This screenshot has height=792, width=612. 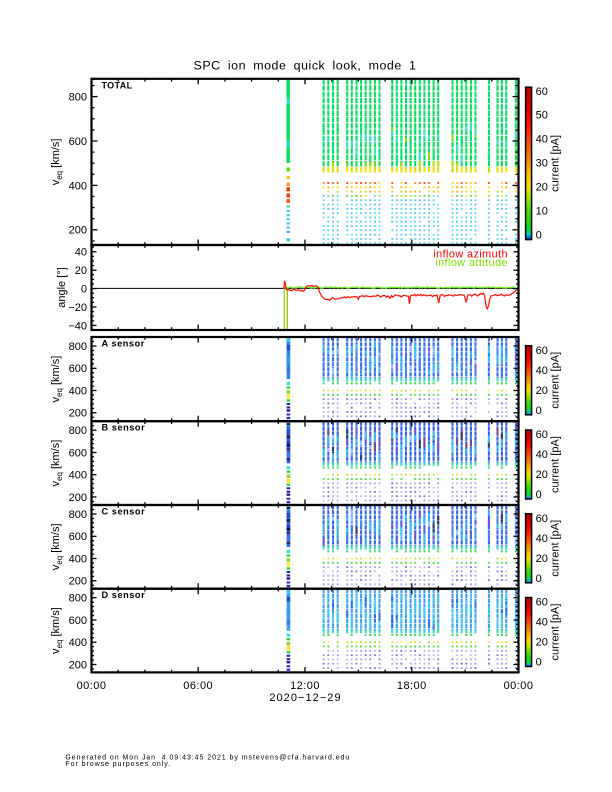 I want to click on svg-text: For browse purposes only., so click(x=118, y=764).